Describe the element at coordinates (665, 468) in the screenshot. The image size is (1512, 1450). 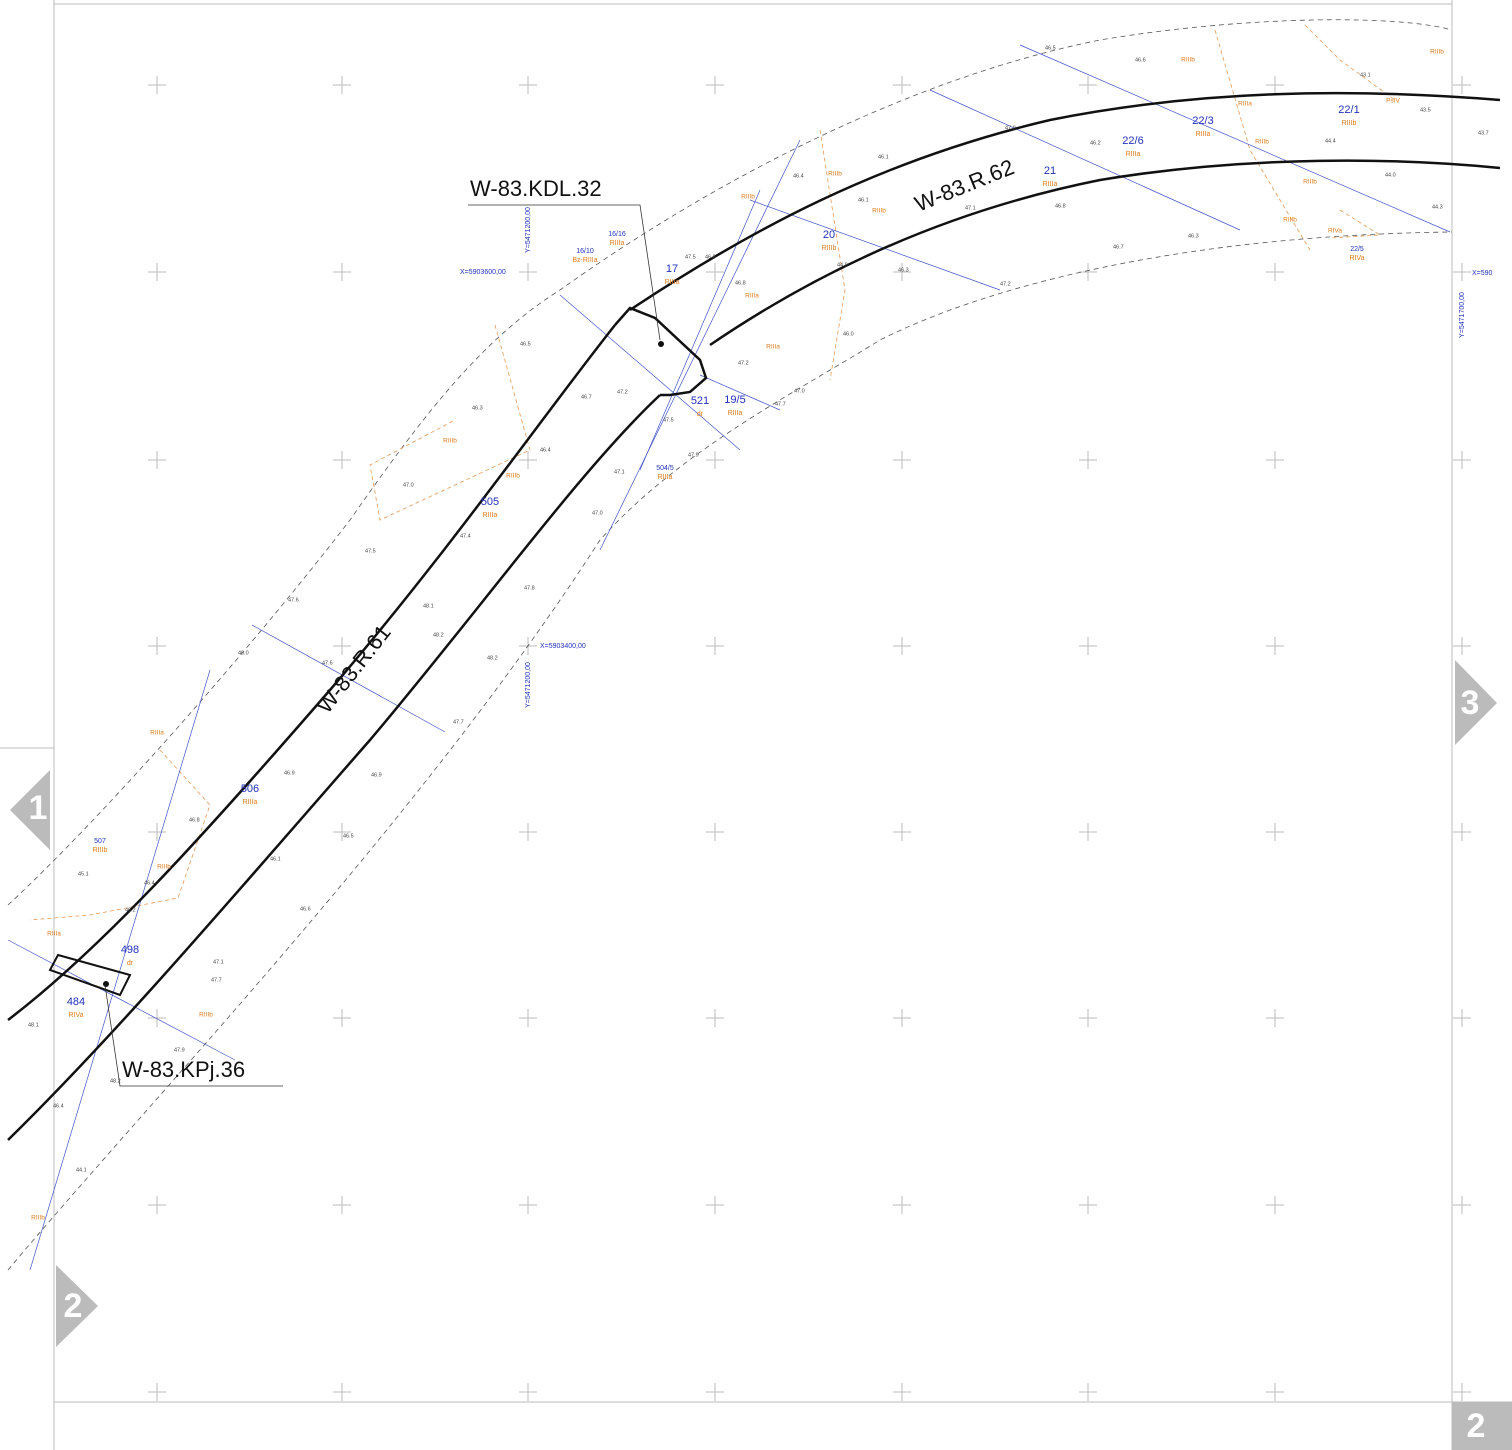
I see `parcel-number: 504/5` at that location.